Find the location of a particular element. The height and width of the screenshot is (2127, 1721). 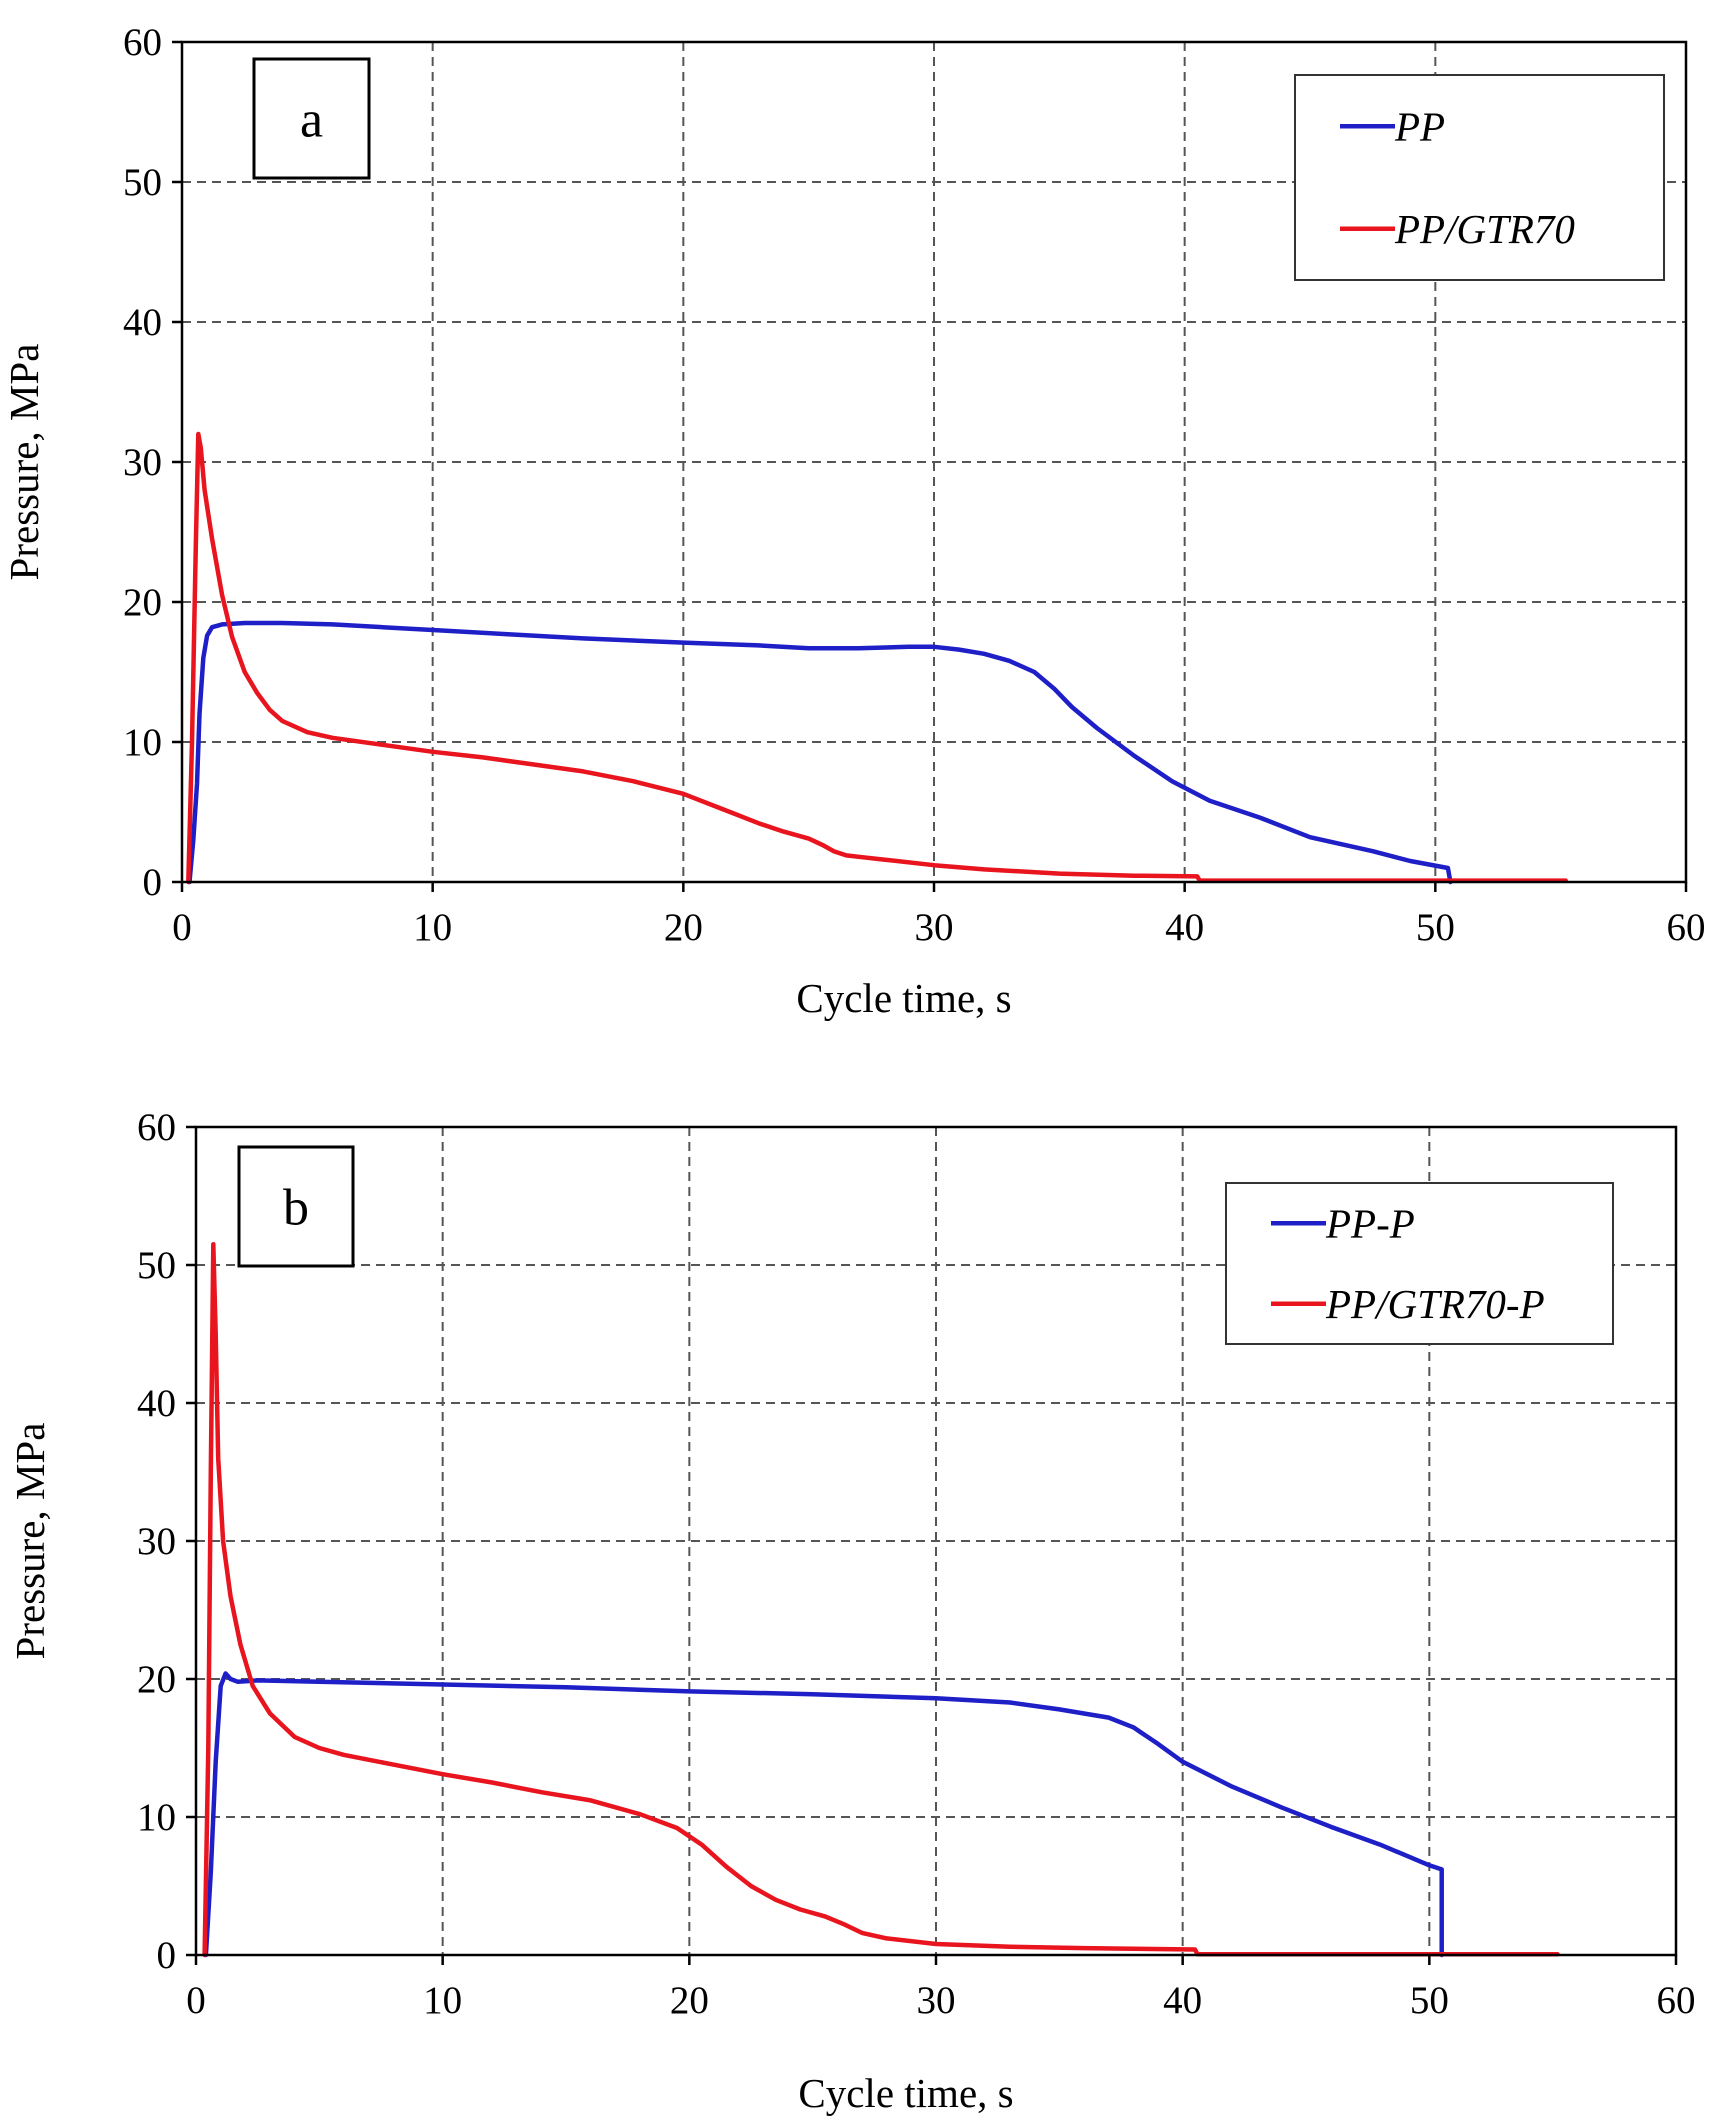

legend: PP-P PP/GTR70-P is located at coordinates (1419, 1263).